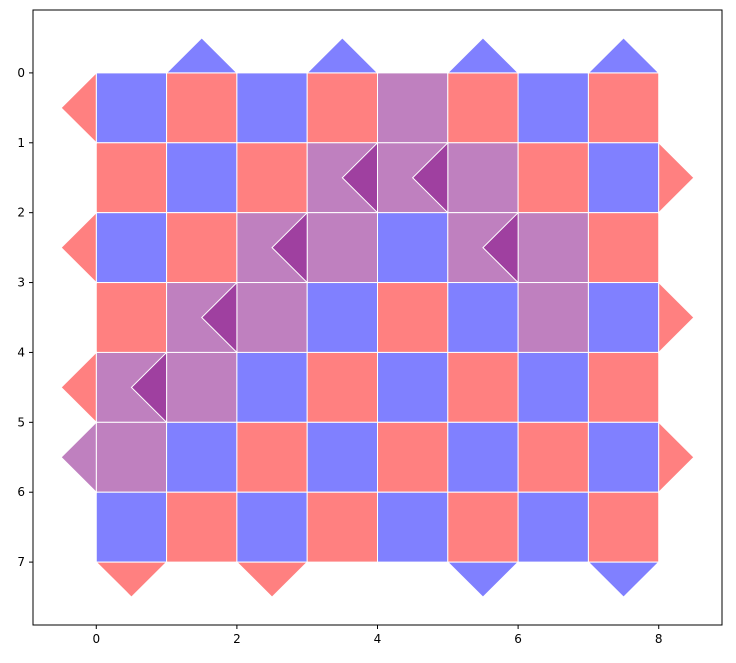  What do you see at coordinates (378, 639) in the screenshot?
I see `x-tick-label: 4` at bounding box center [378, 639].